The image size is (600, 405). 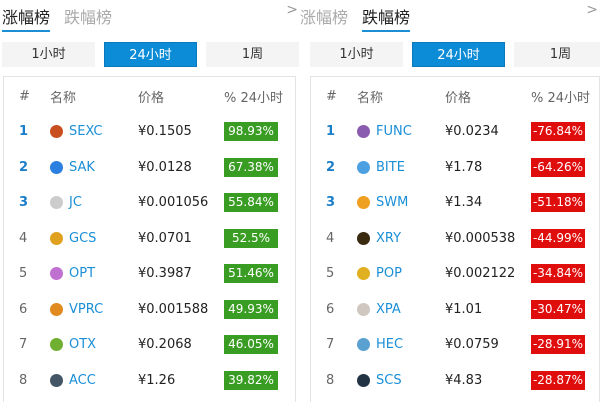 What do you see at coordinates (390, 344) in the screenshot?
I see `coin-name: HEC` at bounding box center [390, 344].